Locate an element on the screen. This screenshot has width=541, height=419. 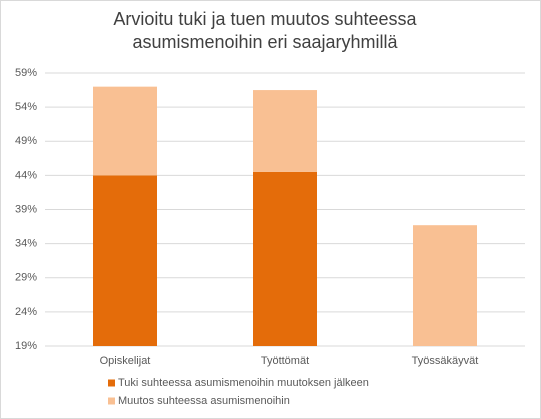
legend-label: Muutos suhteessa asumismenoihin is located at coordinates (204, 401).